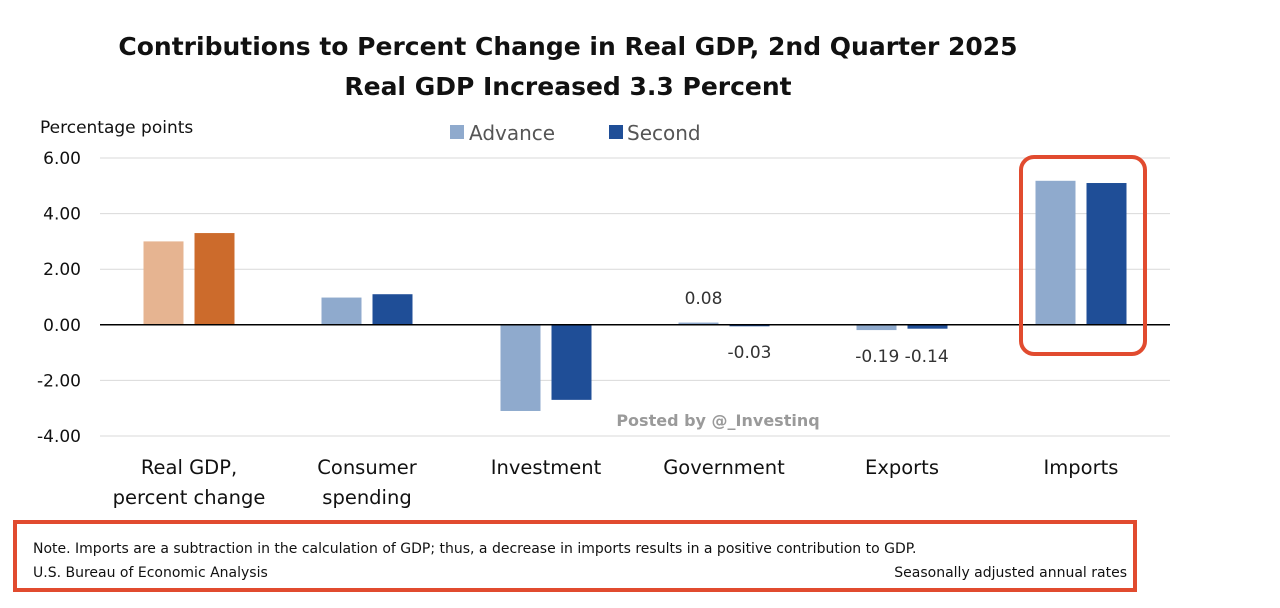 This screenshot has width=1280, height=608. Describe the element at coordinates (546, 467) in the screenshot. I see `category-label-2: Investment` at that location.